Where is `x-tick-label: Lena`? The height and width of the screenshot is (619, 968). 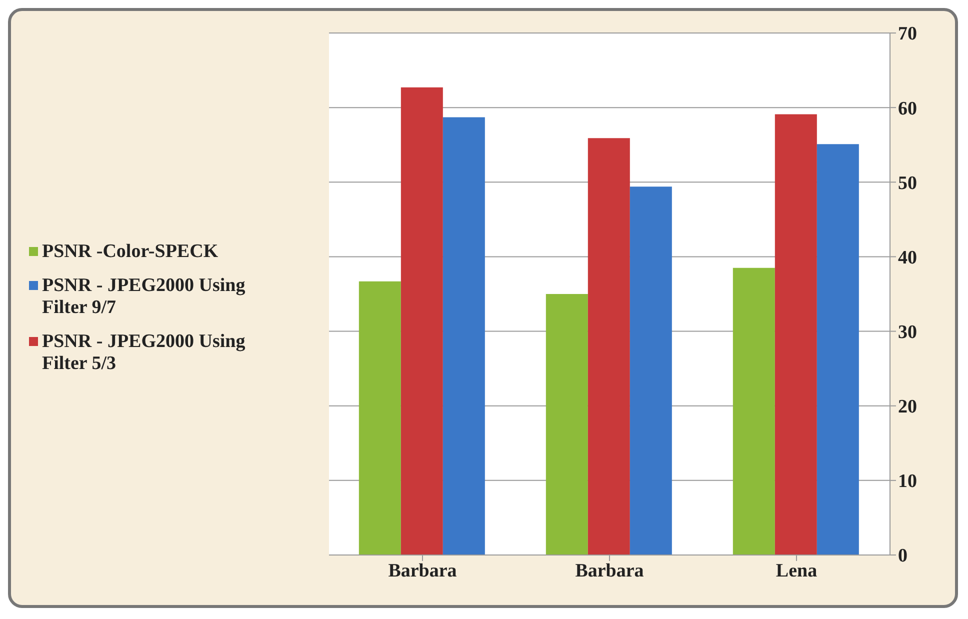 x-tick-label: Lena is located at coordinates (797, 571).